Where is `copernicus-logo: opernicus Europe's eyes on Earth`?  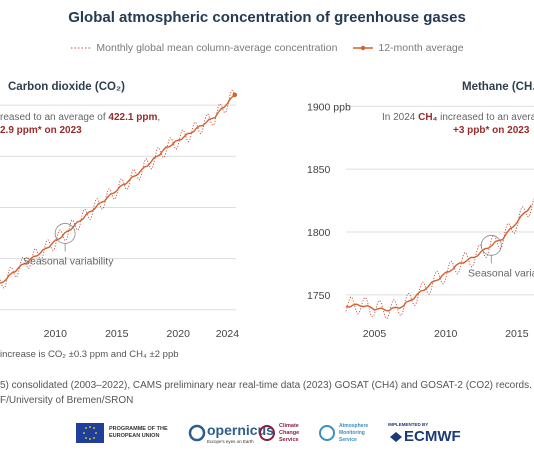 copernicus-logo: opernicus Europe's eyes on Earth is located at coordinates (231, 433).